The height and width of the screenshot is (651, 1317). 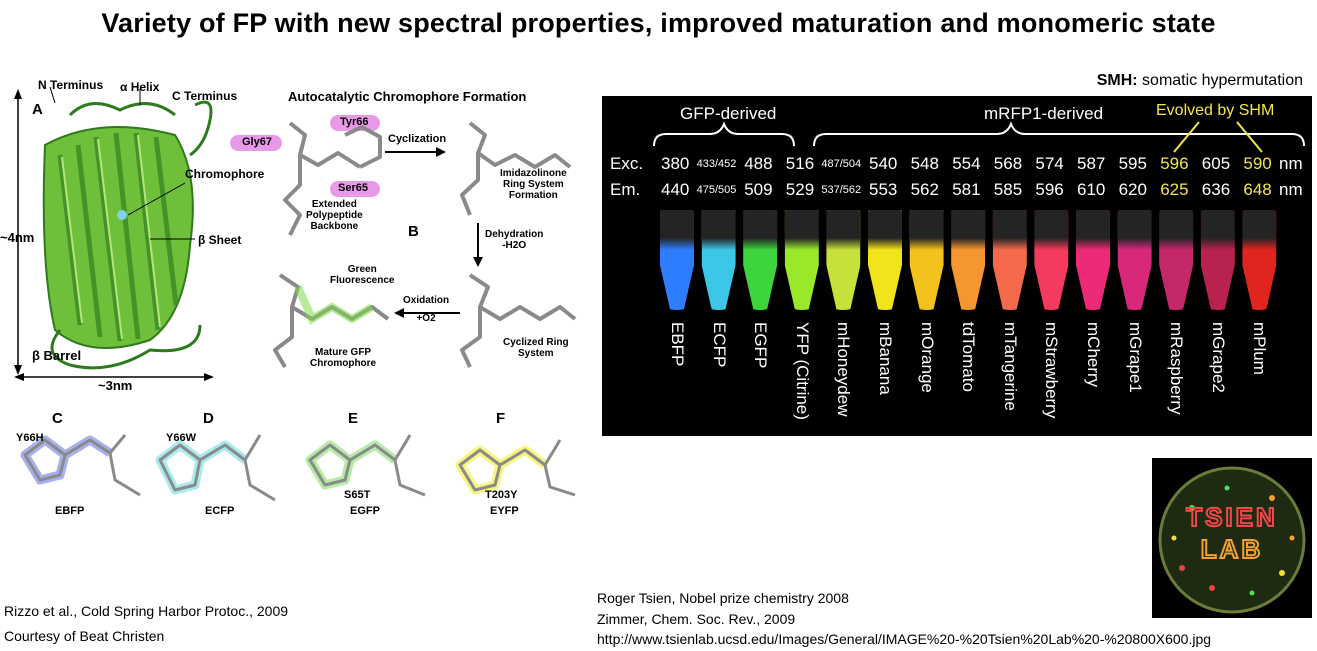 I want to click on green-fluorescence-line-2: Fluorescence, so click(x=362, y=280).